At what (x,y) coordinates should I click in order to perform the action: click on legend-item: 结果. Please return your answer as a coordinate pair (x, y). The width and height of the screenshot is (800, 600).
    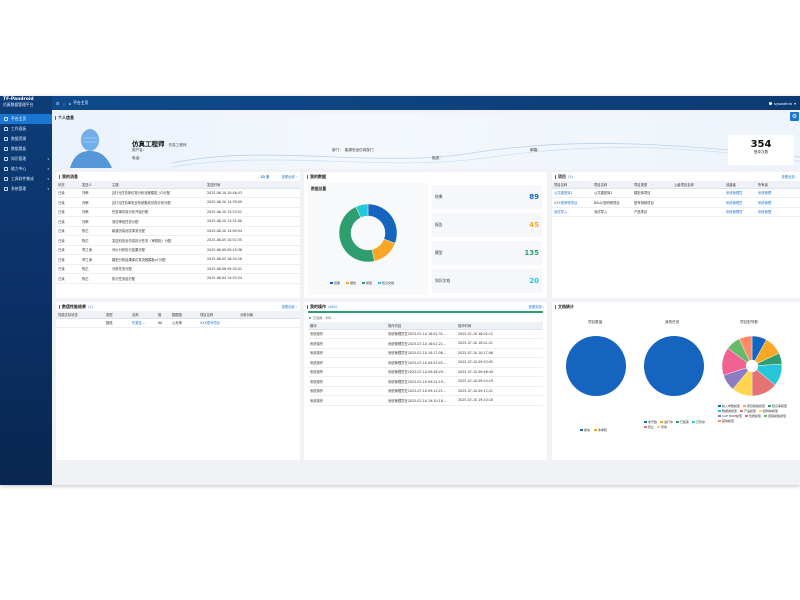
    Looking at the image, I should click on (335, 283).